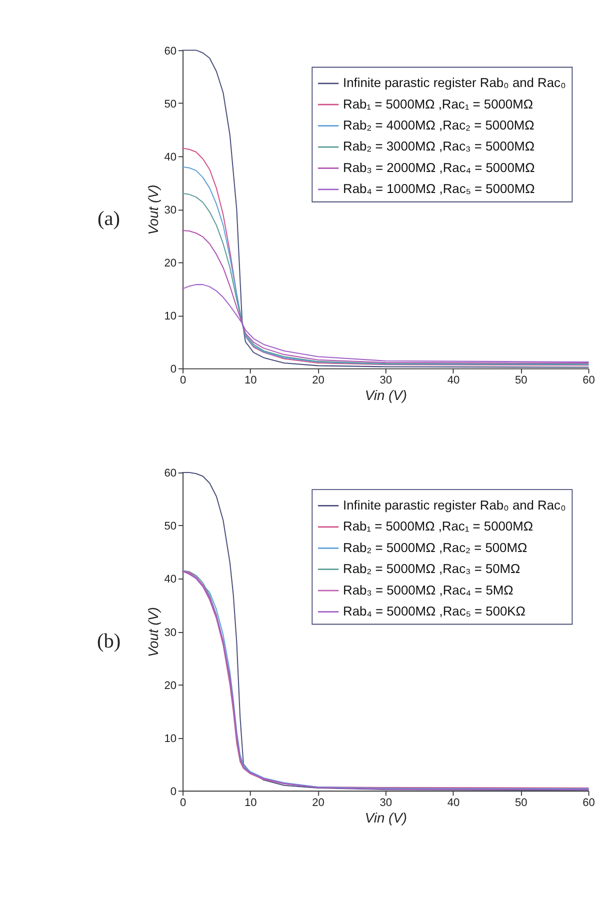  What do you see at coordinates (432, 568) in the screenshot?
I see `legend-label: Rab₂ = 5000MΩ ,Rac₃ = 50MΩ` at bounding box center [432, 568].